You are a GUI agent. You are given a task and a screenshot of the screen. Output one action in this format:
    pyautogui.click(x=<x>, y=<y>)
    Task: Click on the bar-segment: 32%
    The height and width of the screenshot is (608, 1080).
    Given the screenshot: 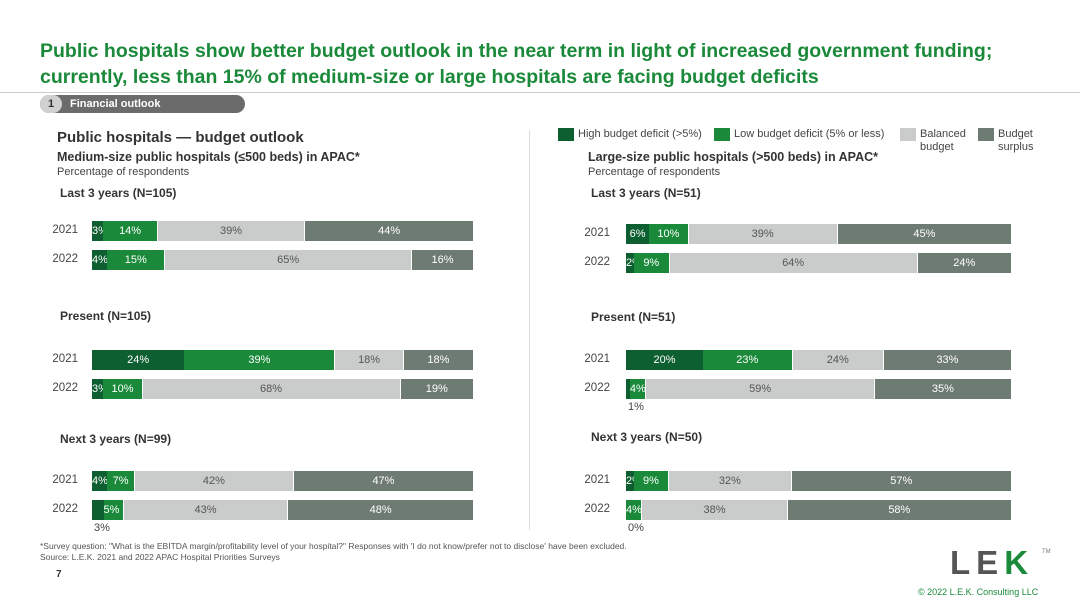 What is the action you would take?
    pyautogui.click(x=730, y=481)
    